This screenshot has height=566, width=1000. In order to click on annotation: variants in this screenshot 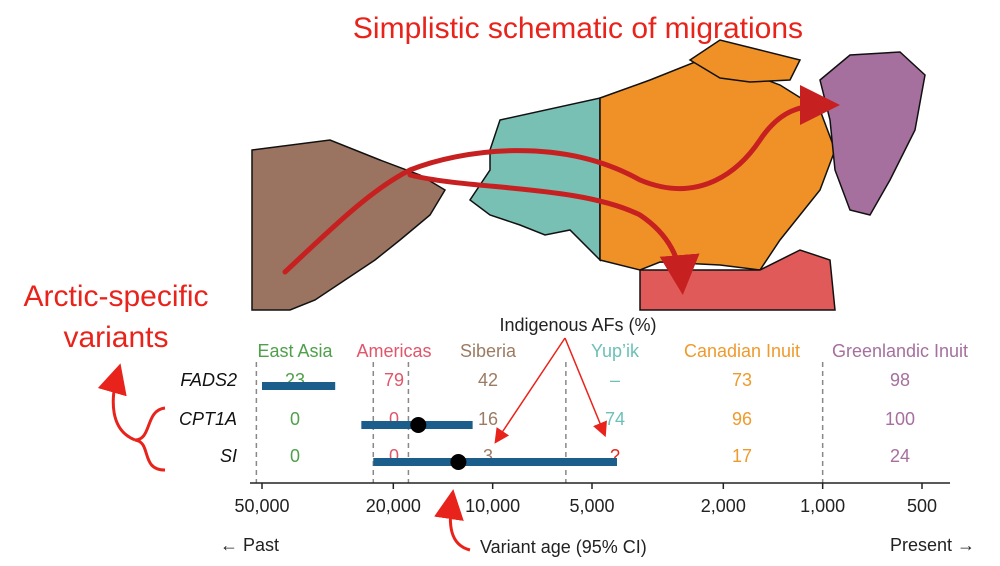, I will do `click(115, 337)`.